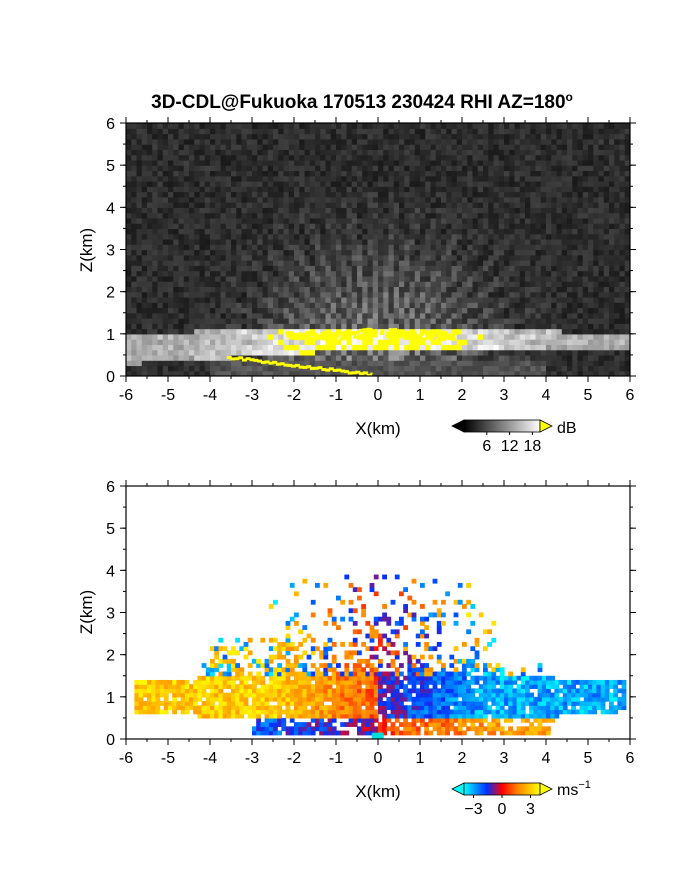  What do you see at coordinates (546, 395) in the screenshot?
I see `x-tick-label: 4` at bounding box center [546, 395].